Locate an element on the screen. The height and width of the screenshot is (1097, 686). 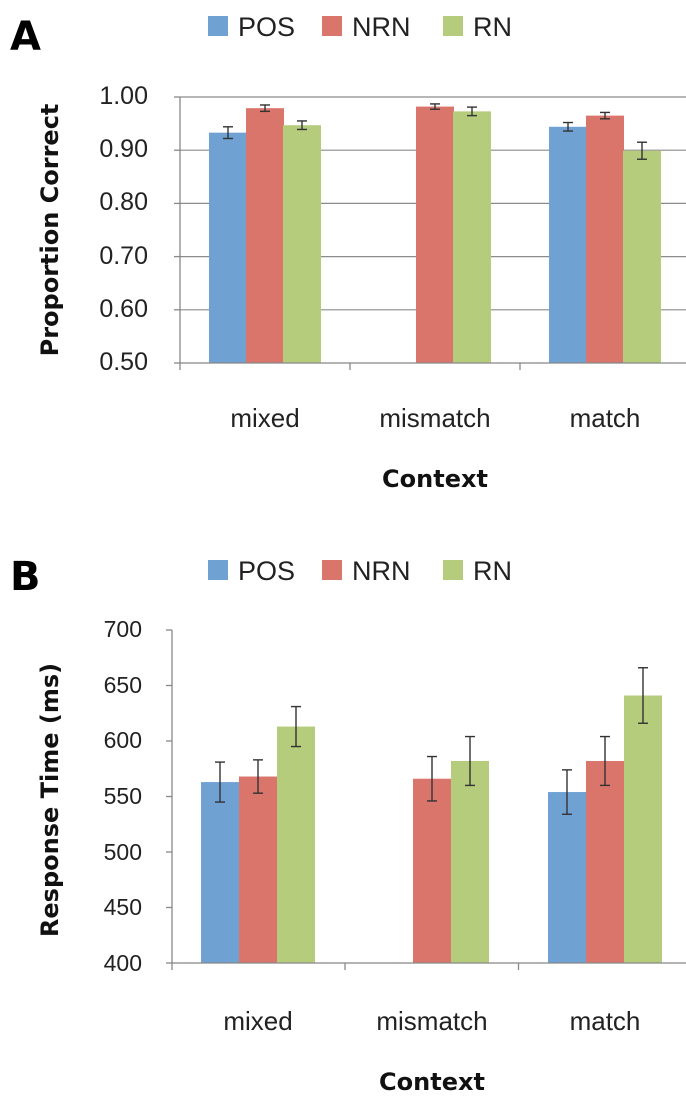
panel-a-yticks: 0.50 0.60 0.70 0.80 0.90 1.00 is located at coordinates (123, 229).